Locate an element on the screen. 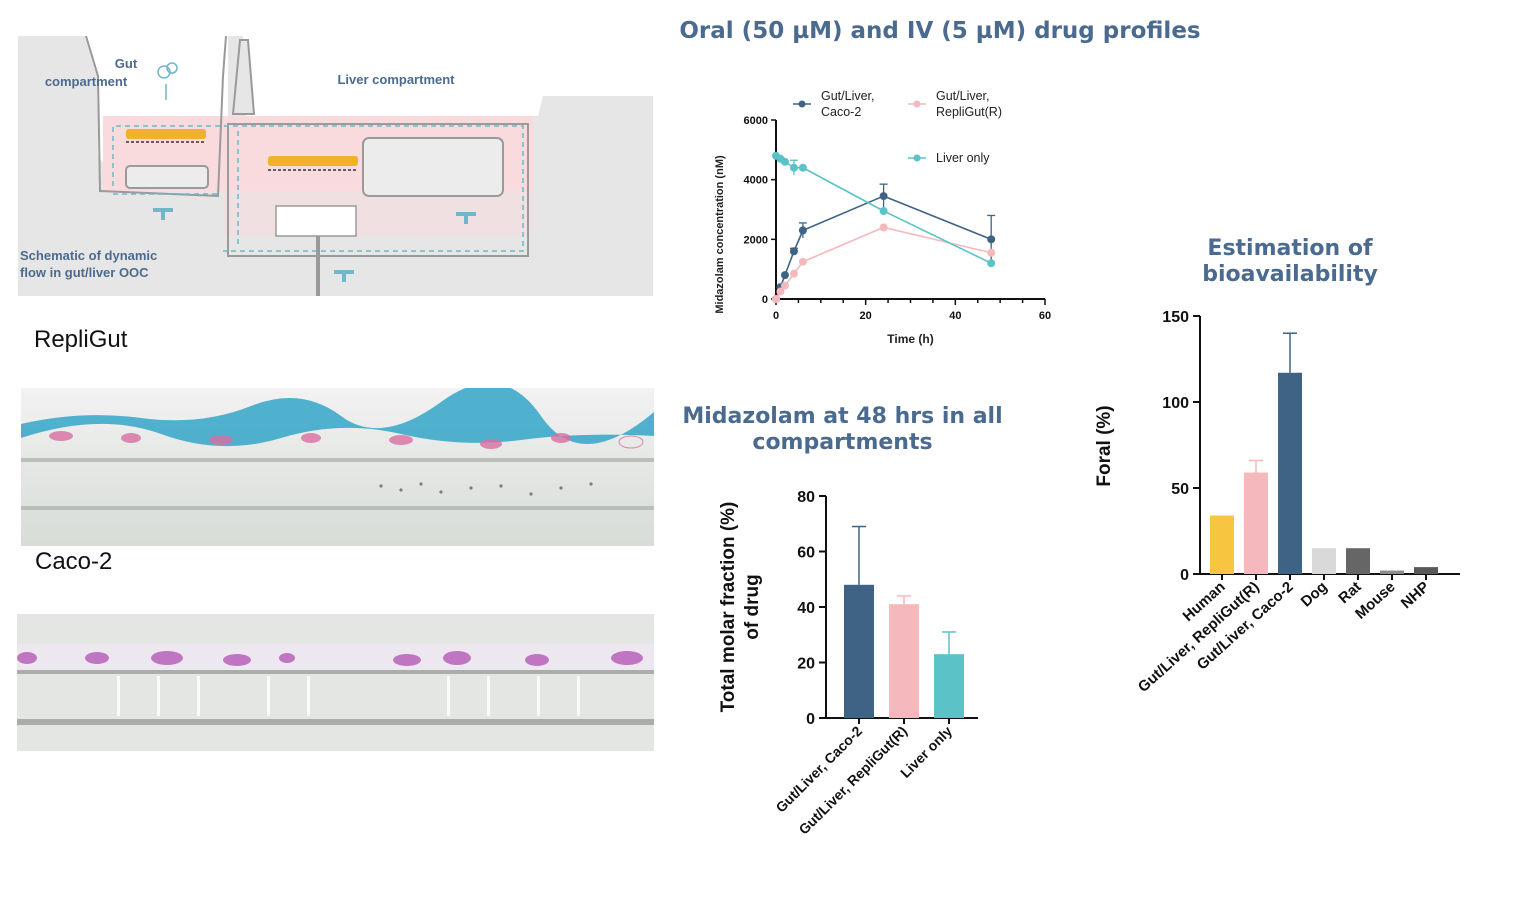 This screenshot has width=1521, height=910. caco2-micrograph is located at coordinates (335, 682).